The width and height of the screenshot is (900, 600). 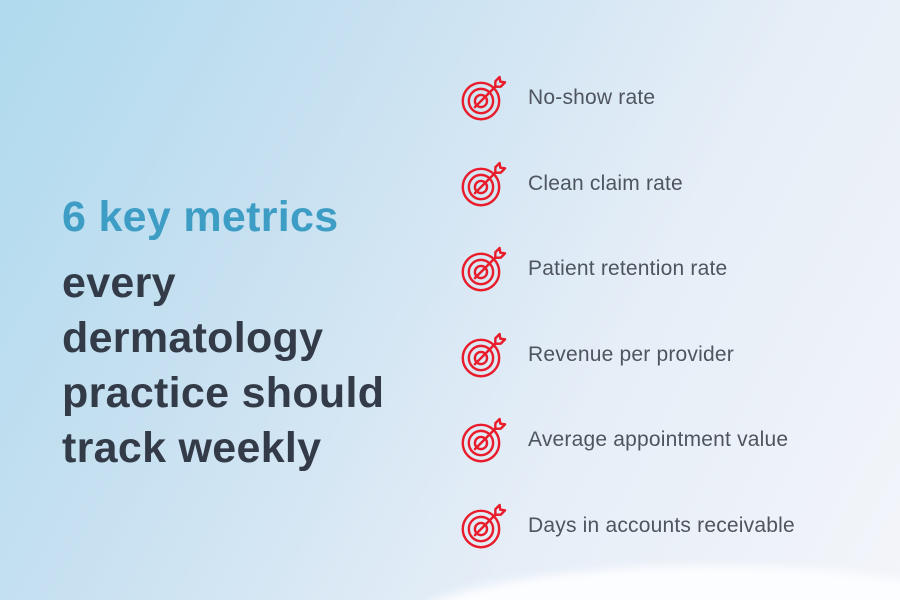 What do you see at coordinates (650, 583) in the screenshot?
I see `bottom-wave-decoration` at bounding box center [650, 583].